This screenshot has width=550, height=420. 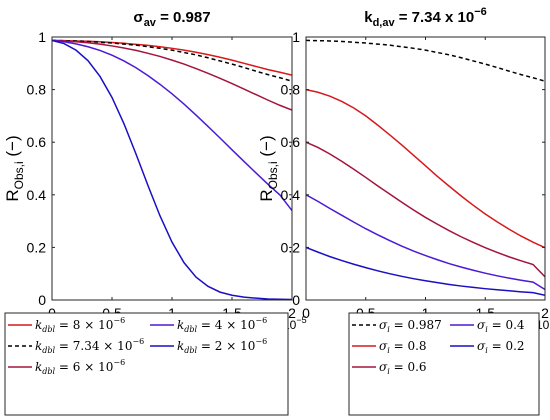 What do you see at coordinates (416, 325) in the screenshot?
I see `legend-entry-value: = 0.987` at bounding box center [416, 325].